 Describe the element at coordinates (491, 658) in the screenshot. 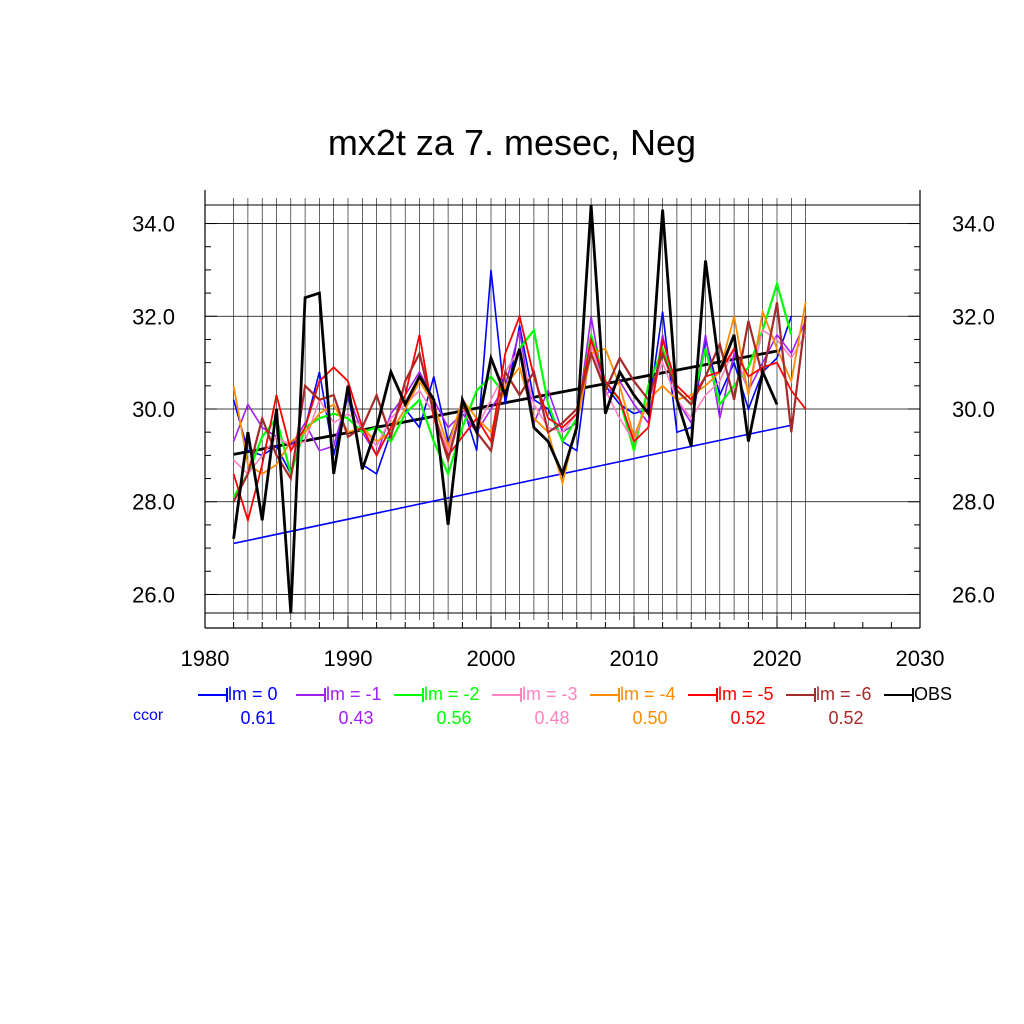

I see `x-tick-label: 2000` at that location.